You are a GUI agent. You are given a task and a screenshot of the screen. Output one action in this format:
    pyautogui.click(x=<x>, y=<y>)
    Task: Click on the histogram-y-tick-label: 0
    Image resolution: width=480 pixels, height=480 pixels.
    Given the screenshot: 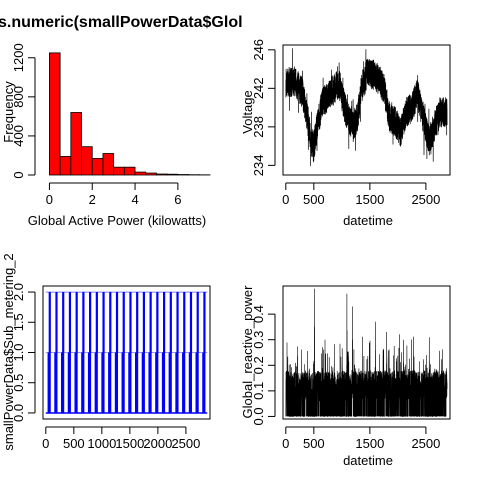 What is the action you would take?
    pyautogui.click(x=18, y=174)
    